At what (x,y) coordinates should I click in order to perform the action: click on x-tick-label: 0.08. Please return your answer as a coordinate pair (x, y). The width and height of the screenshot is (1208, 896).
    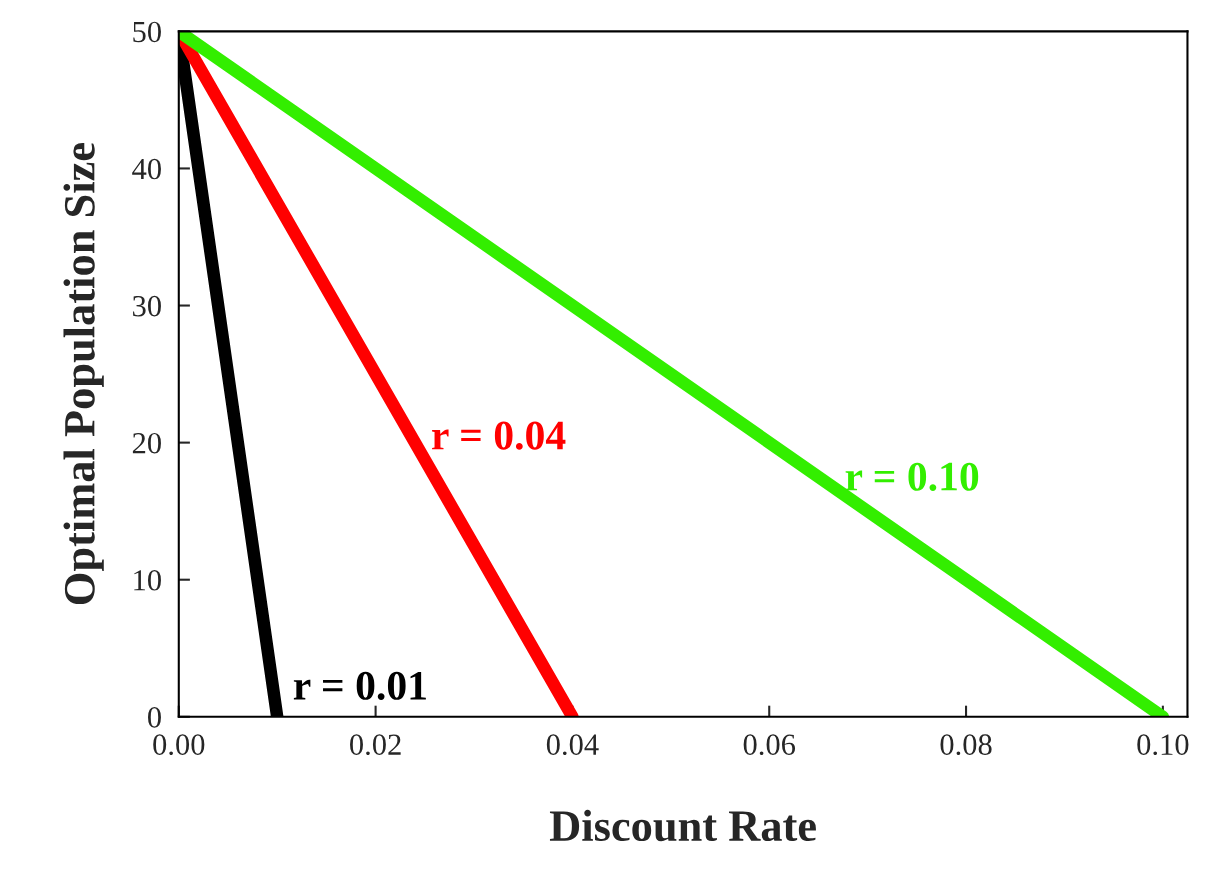
    Looking at the image, I should click on (966, 745).